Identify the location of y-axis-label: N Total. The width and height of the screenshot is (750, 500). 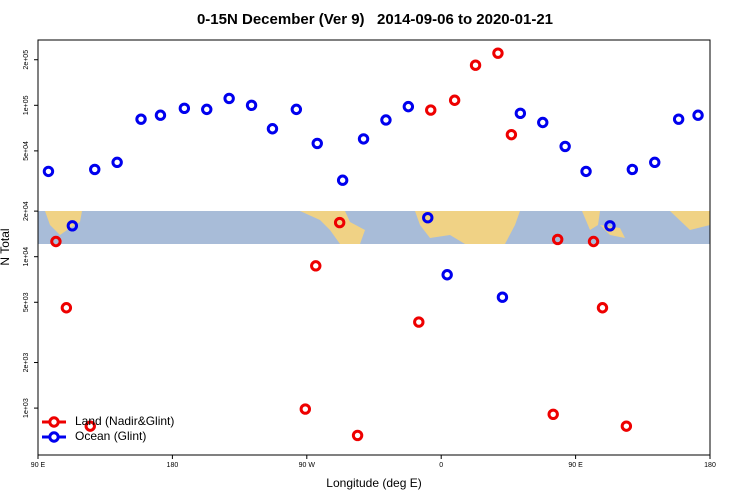
(6, 246).